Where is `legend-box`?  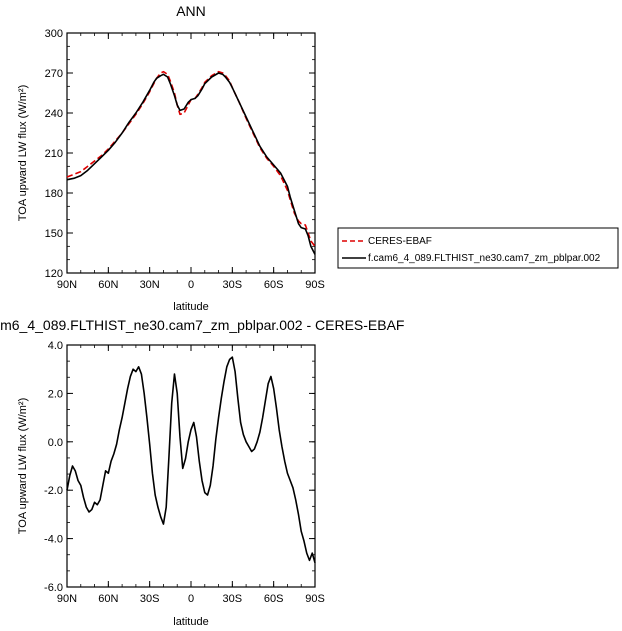 legend-box is located at coordinates (478, 248).